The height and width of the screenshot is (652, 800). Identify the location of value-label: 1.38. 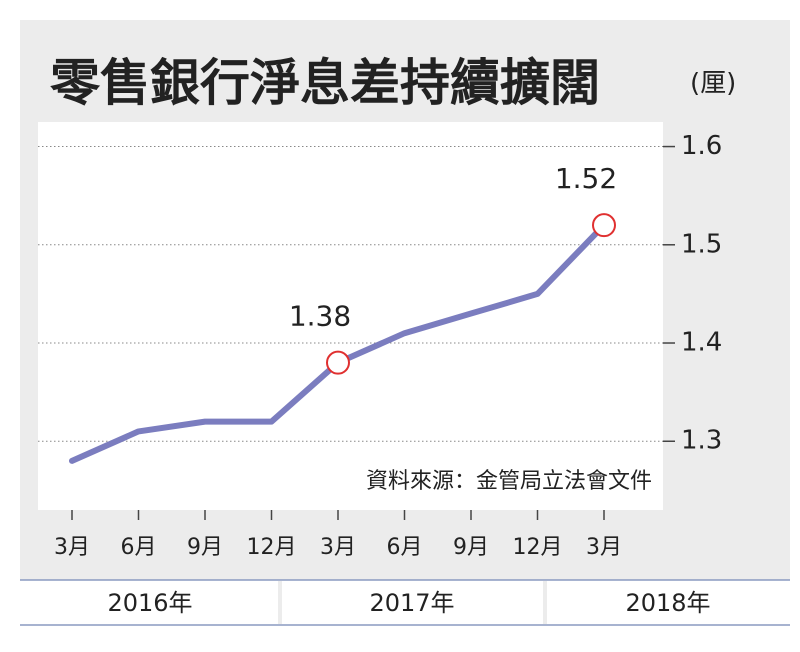
(320, 316).